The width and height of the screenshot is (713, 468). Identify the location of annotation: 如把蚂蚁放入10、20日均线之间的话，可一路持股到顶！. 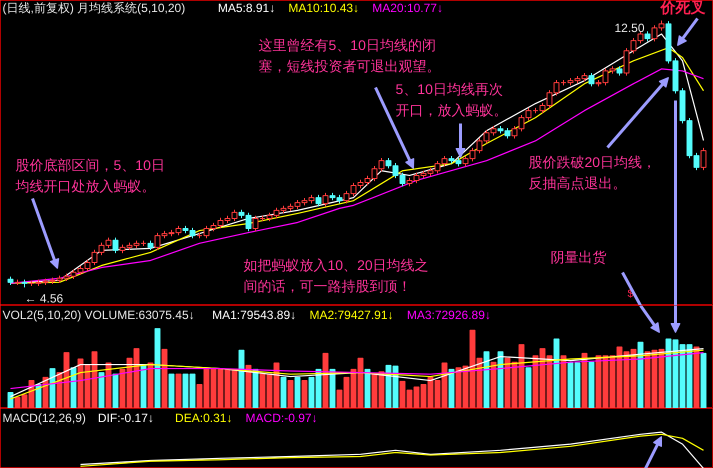
(336, 275).